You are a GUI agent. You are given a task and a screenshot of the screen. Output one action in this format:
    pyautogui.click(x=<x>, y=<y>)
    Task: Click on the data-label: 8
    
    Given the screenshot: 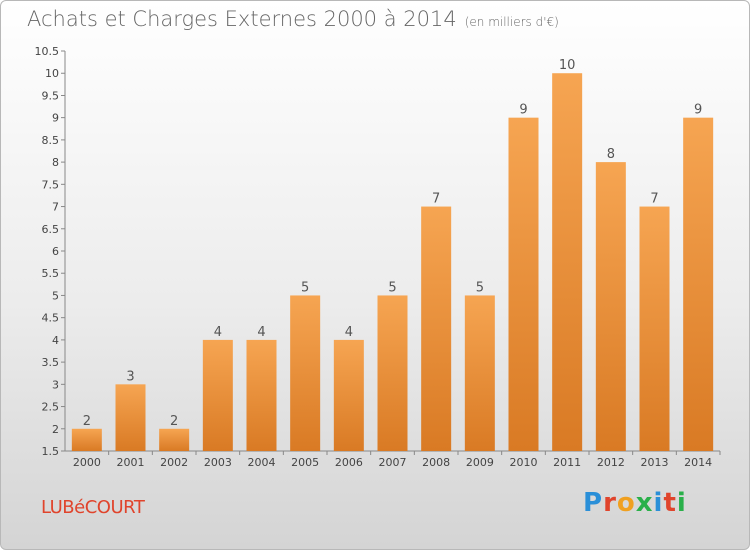 What is the action you would take?
    pyautogui.click(x=611, y=154)
    